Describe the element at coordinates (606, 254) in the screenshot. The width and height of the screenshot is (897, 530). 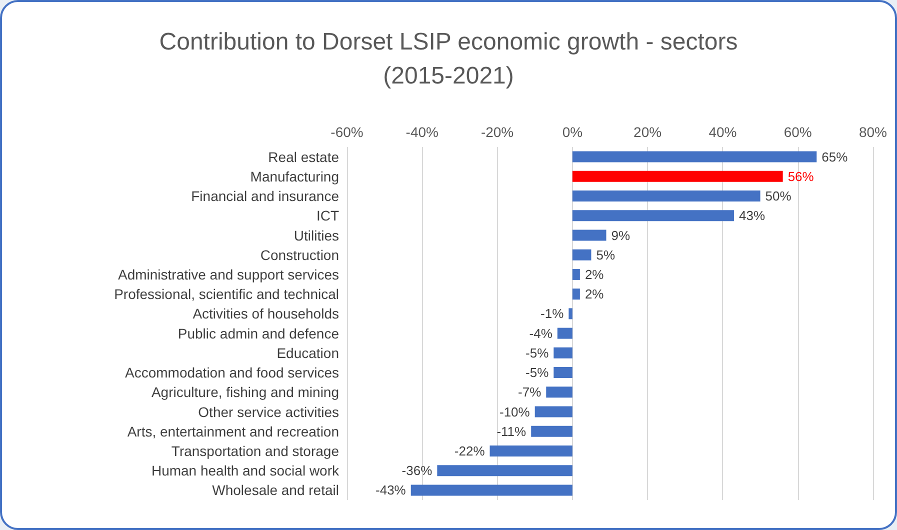
I see `data-label: 5%` at that location.